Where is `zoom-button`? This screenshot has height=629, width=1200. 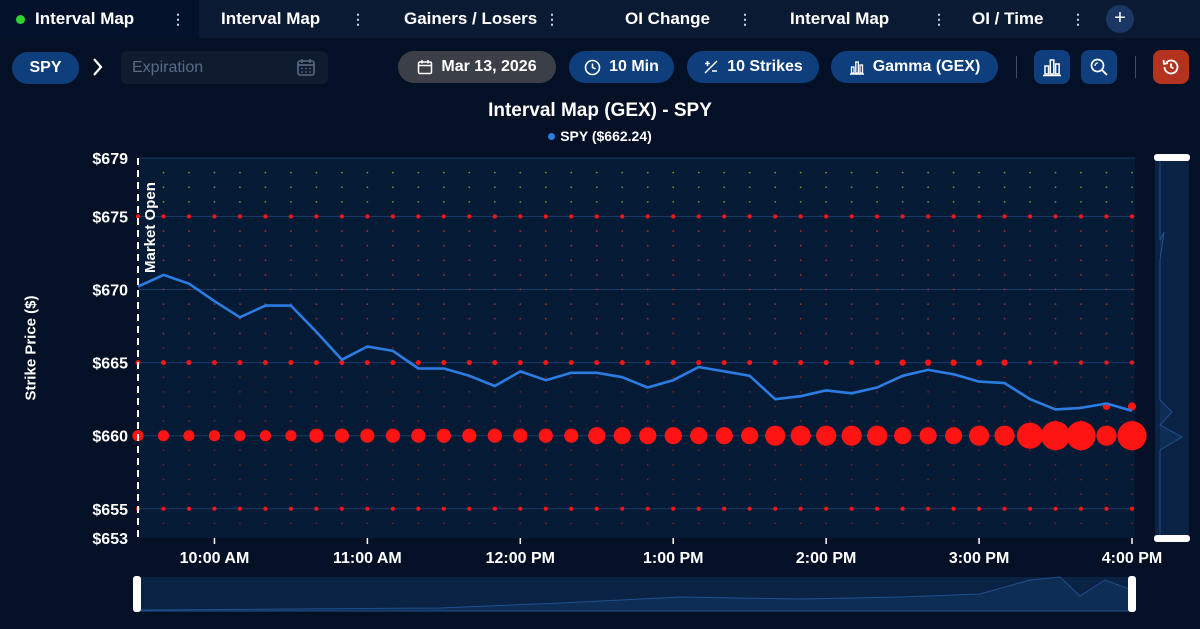 zoom-button is located at coordinates (1099, 67).